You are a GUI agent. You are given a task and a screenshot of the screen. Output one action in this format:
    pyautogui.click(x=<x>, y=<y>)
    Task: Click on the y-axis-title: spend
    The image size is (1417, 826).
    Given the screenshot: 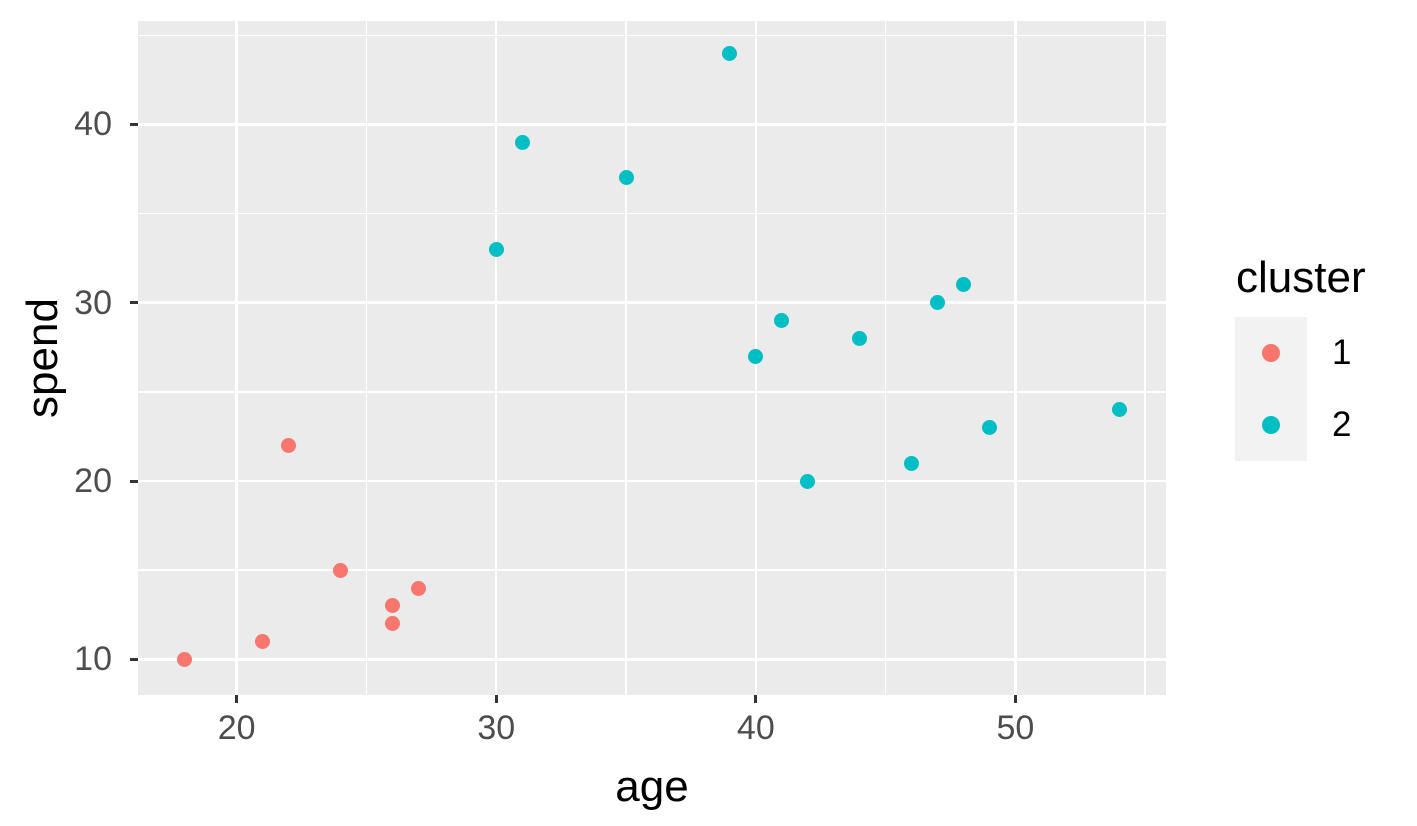 What is the action you would take?
    pyautogui.click(x=42, y=358)
    